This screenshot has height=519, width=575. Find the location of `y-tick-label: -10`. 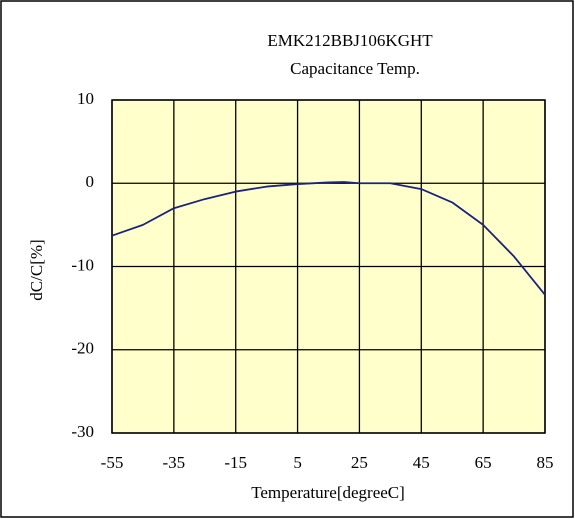

y-tick-label: -10 is located at coordinates (82, 264).